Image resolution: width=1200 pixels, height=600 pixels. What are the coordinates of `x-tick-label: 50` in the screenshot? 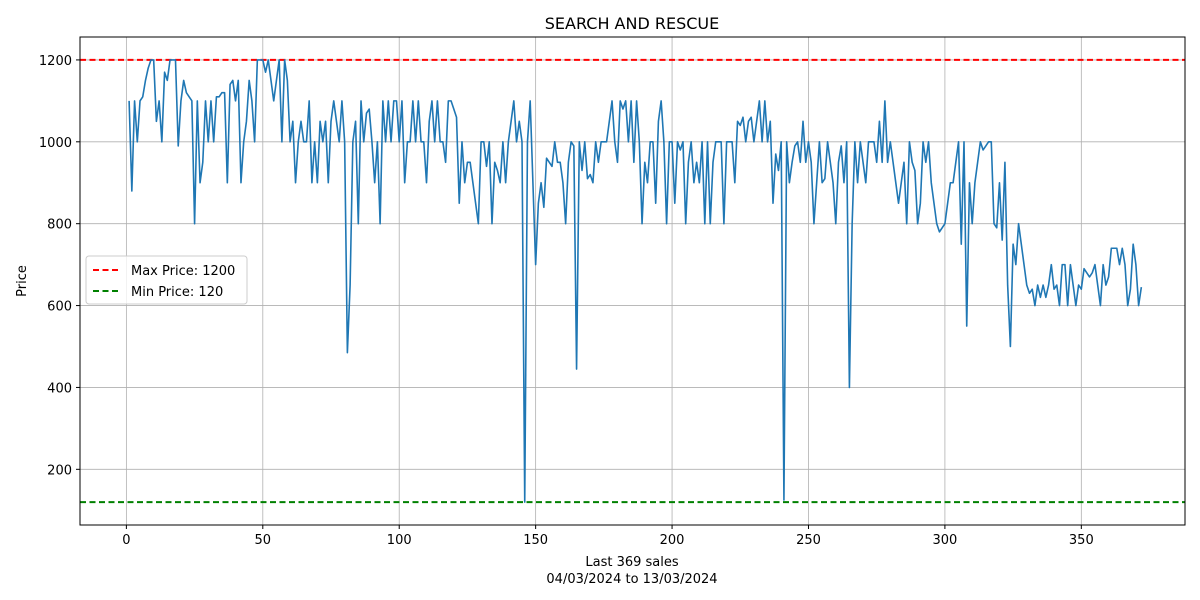 It's located at (263, 540).